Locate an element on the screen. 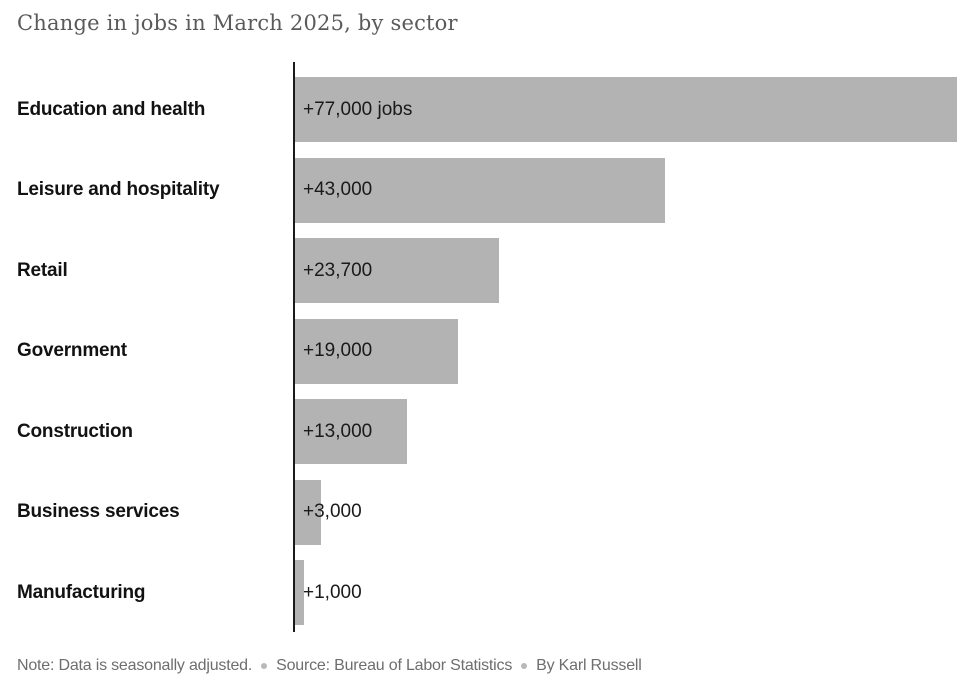  chart-row: Business services +3,000 is located at coordinates (482, 512).